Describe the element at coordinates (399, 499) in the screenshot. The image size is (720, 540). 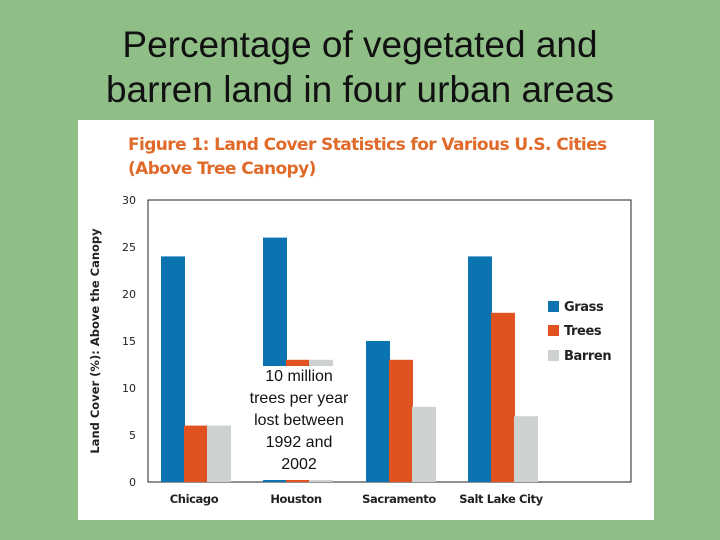
I see `x-tick-label: Sacramento` at that location.